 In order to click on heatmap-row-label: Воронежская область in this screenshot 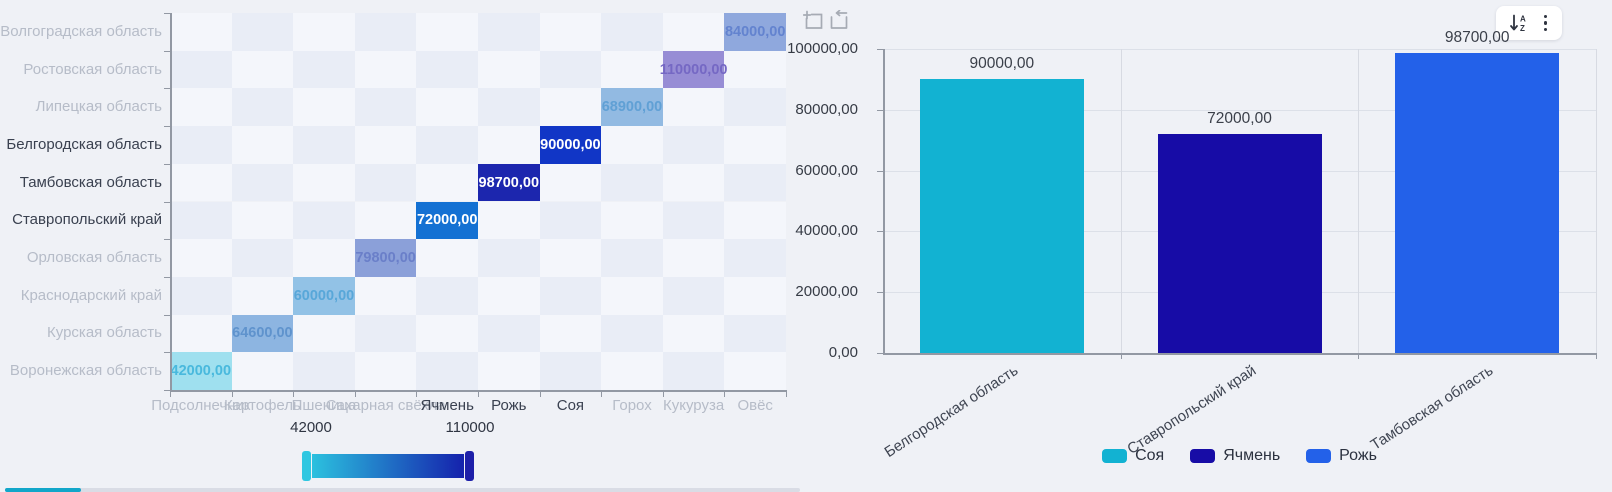, I will do `click(85, 371)`.